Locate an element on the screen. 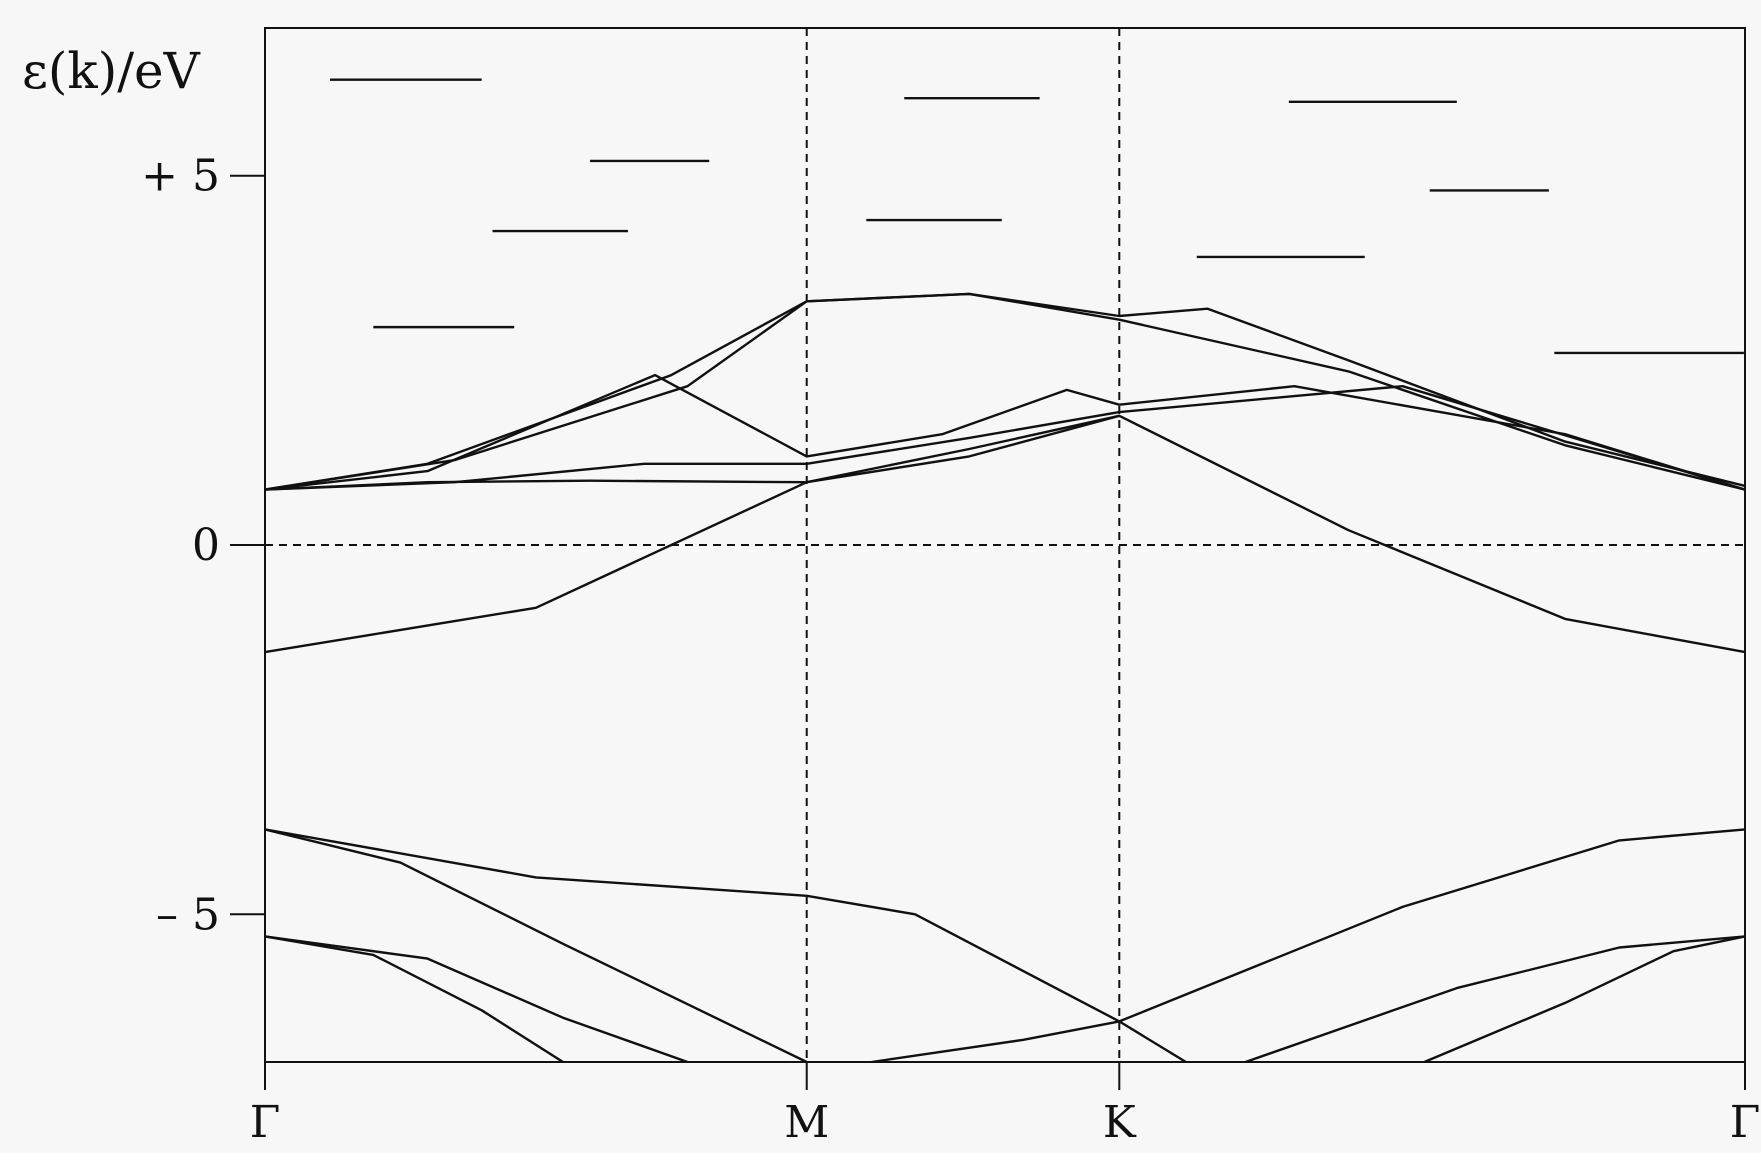 The width and height of the screenshot is (1761, 1153). y-tick-label: 0 is located at coordinates (206, 545).